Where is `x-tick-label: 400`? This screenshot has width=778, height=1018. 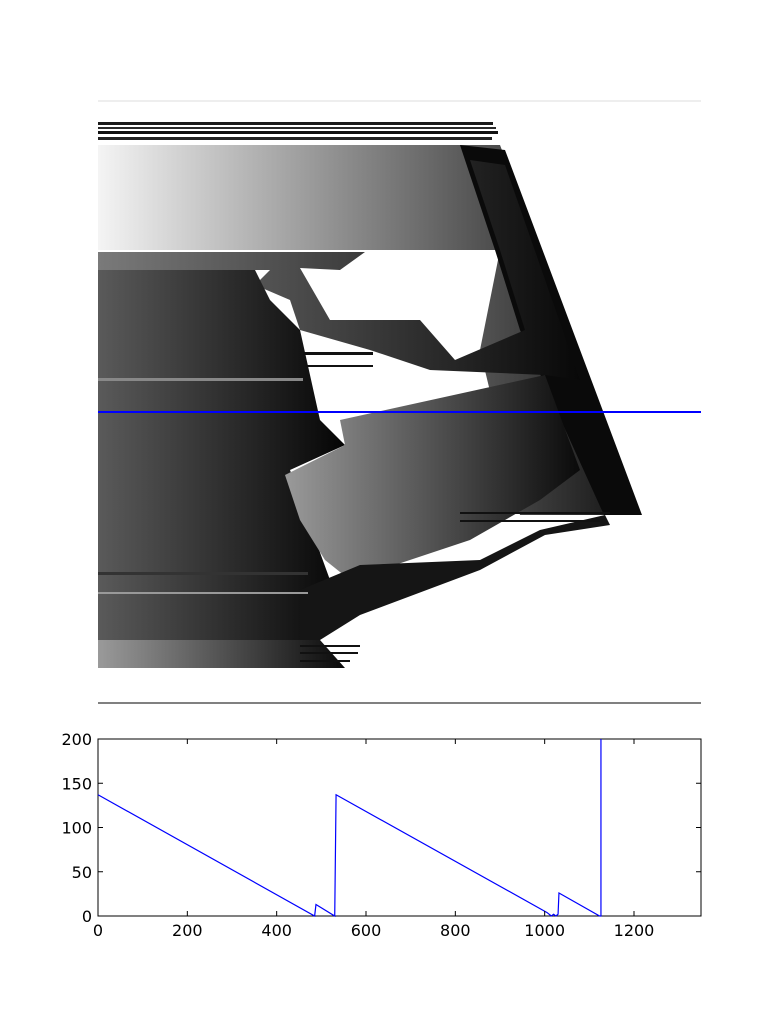 x-tick-label: 400 is located at coordinates (276, 930).